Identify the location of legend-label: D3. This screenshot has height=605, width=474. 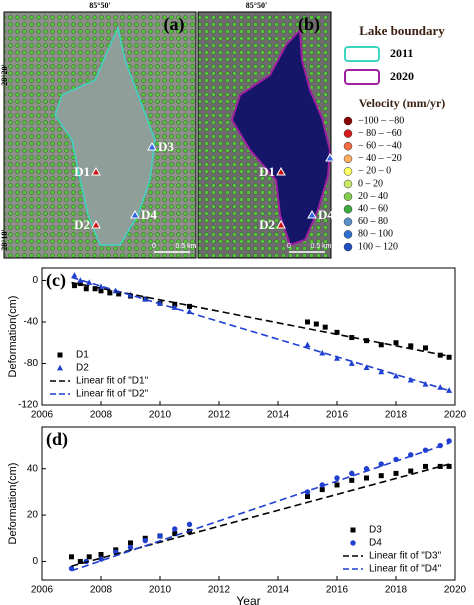
(375, 530).